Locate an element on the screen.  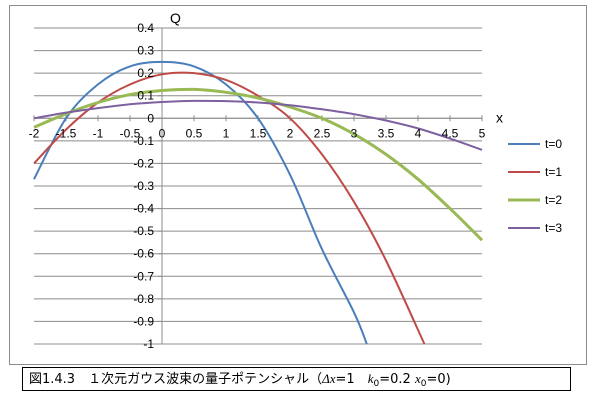
x-tick-label: -2 is located at coordinates (34, 133).